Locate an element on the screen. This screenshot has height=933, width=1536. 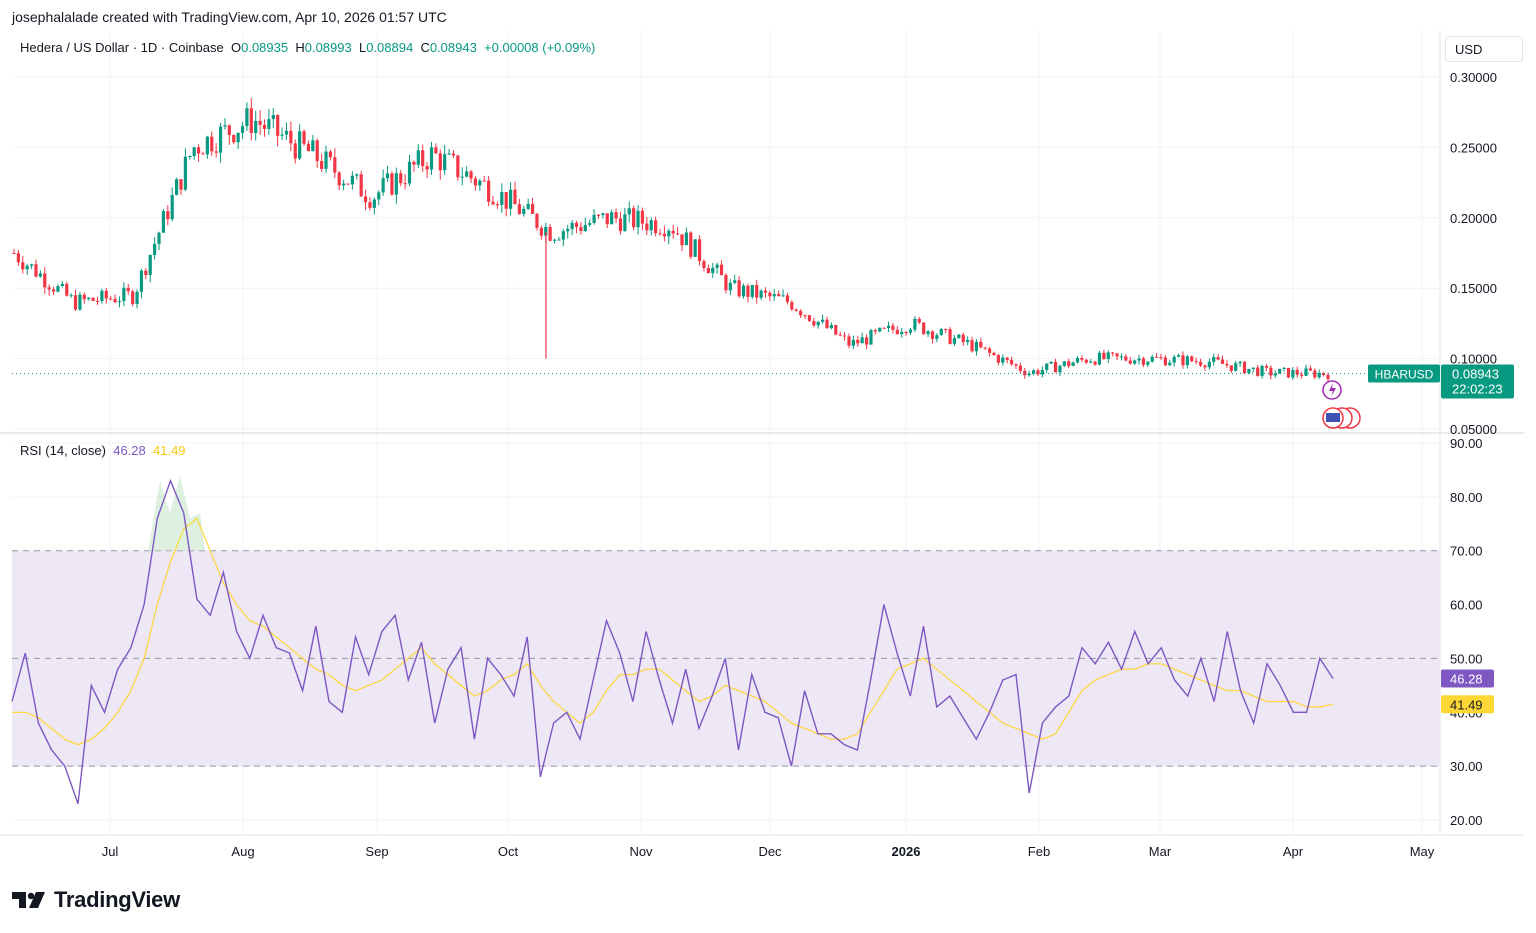
countdown-text: 22:02:23 is located at coordinates (1477, 388).